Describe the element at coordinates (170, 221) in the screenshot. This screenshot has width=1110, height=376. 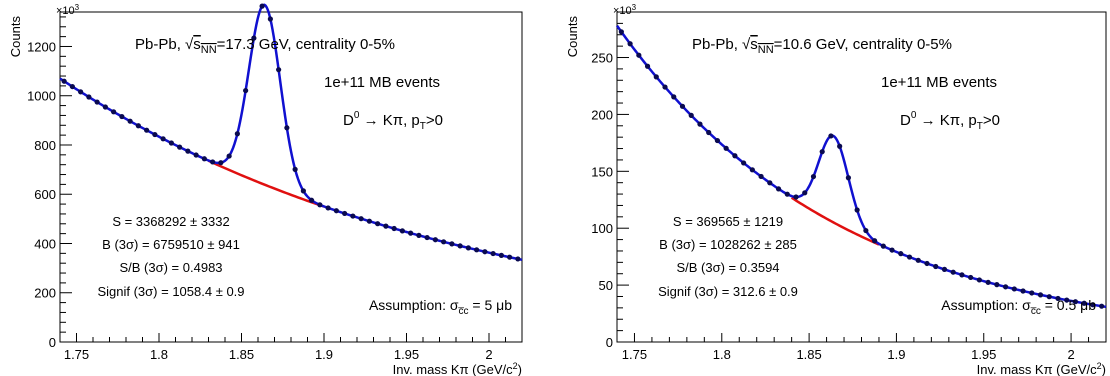
I see `signal-label: S = 3368292 ± 3332` at that location.